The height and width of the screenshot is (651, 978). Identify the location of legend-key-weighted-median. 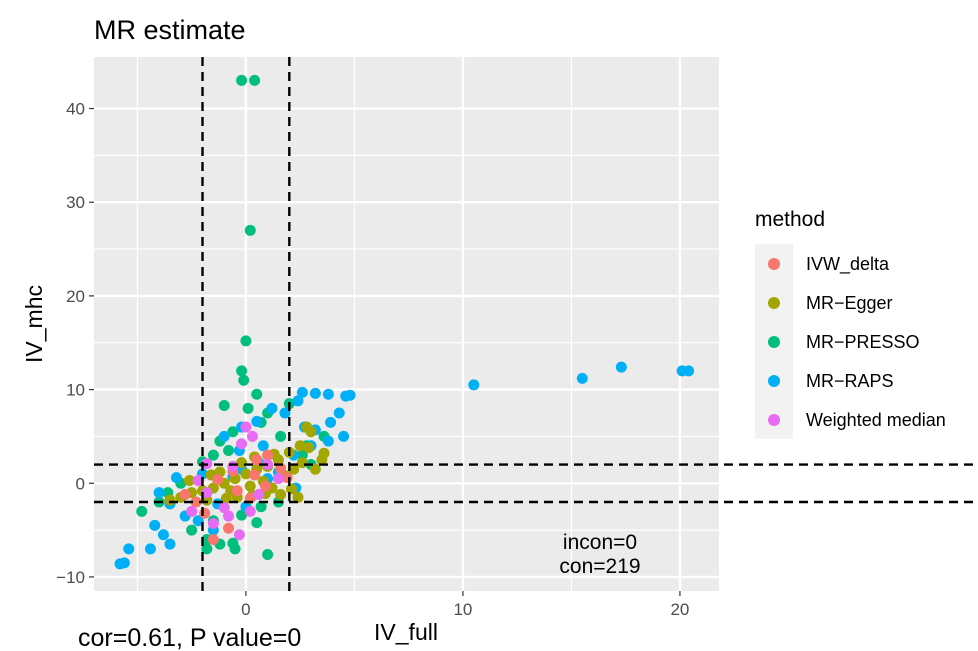
(774, 420).